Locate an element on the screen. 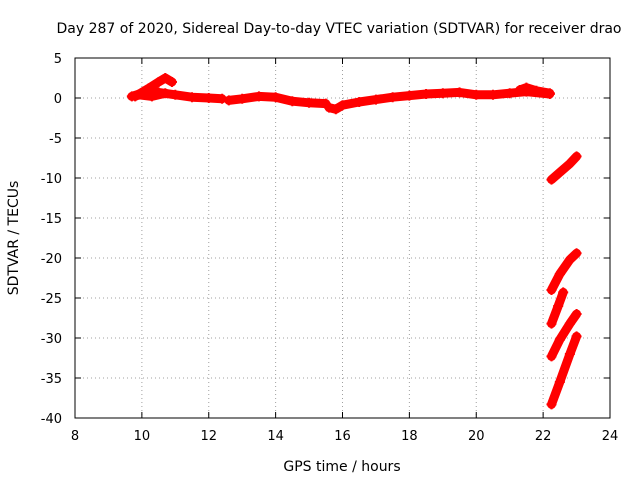 The width and height of the screenshot is (640, 480). x-tick-label: 8 is located at coordinates (75, 436).